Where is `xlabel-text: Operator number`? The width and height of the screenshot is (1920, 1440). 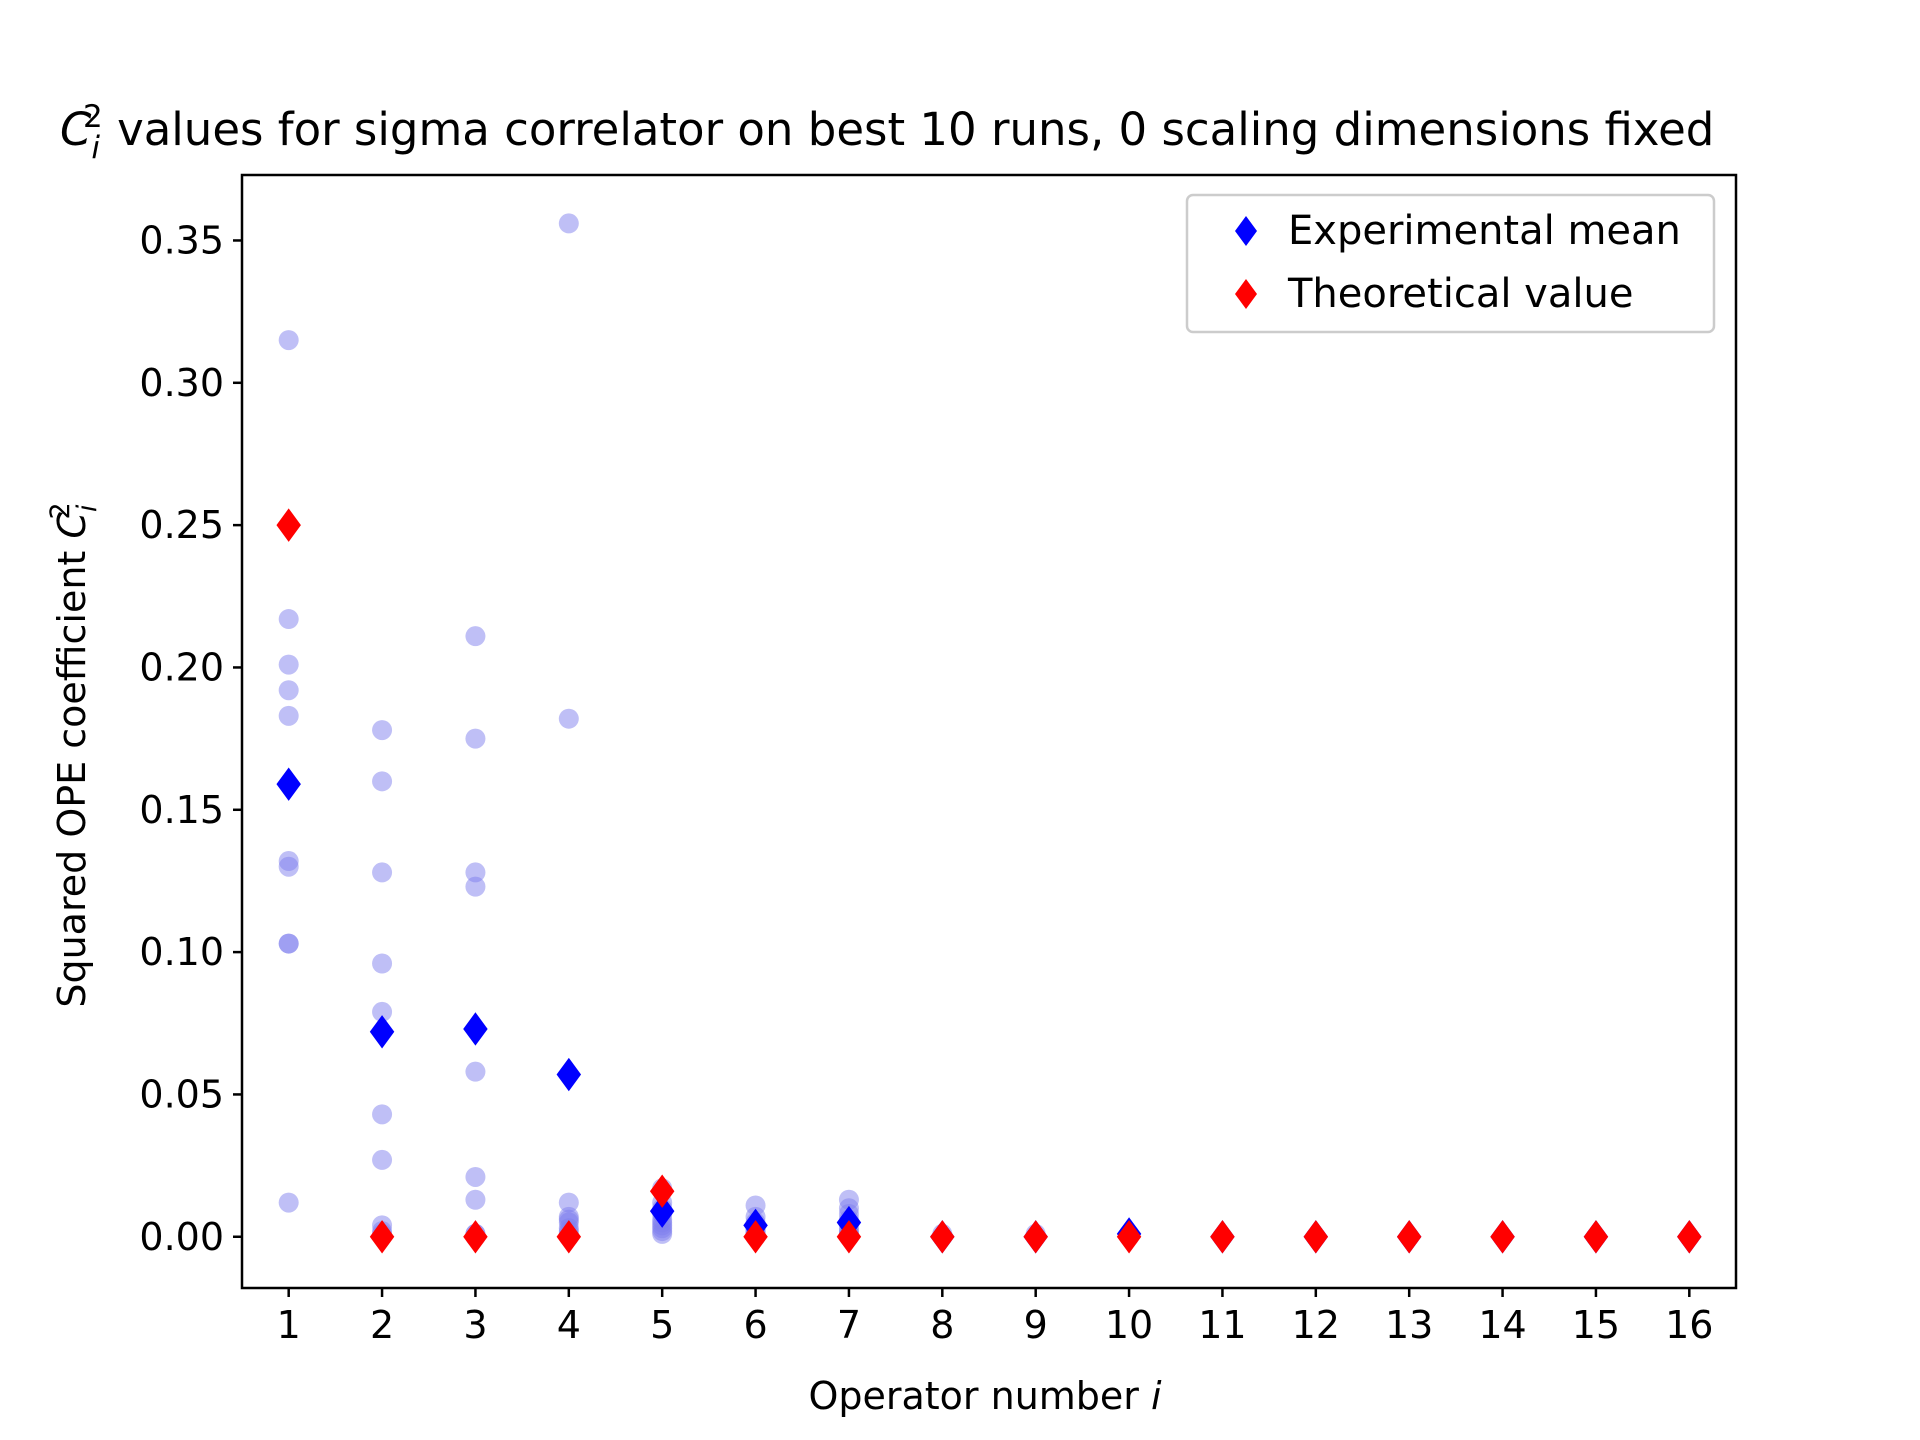 xlabel-text: Operator number is located at coordinates (979, 1396).